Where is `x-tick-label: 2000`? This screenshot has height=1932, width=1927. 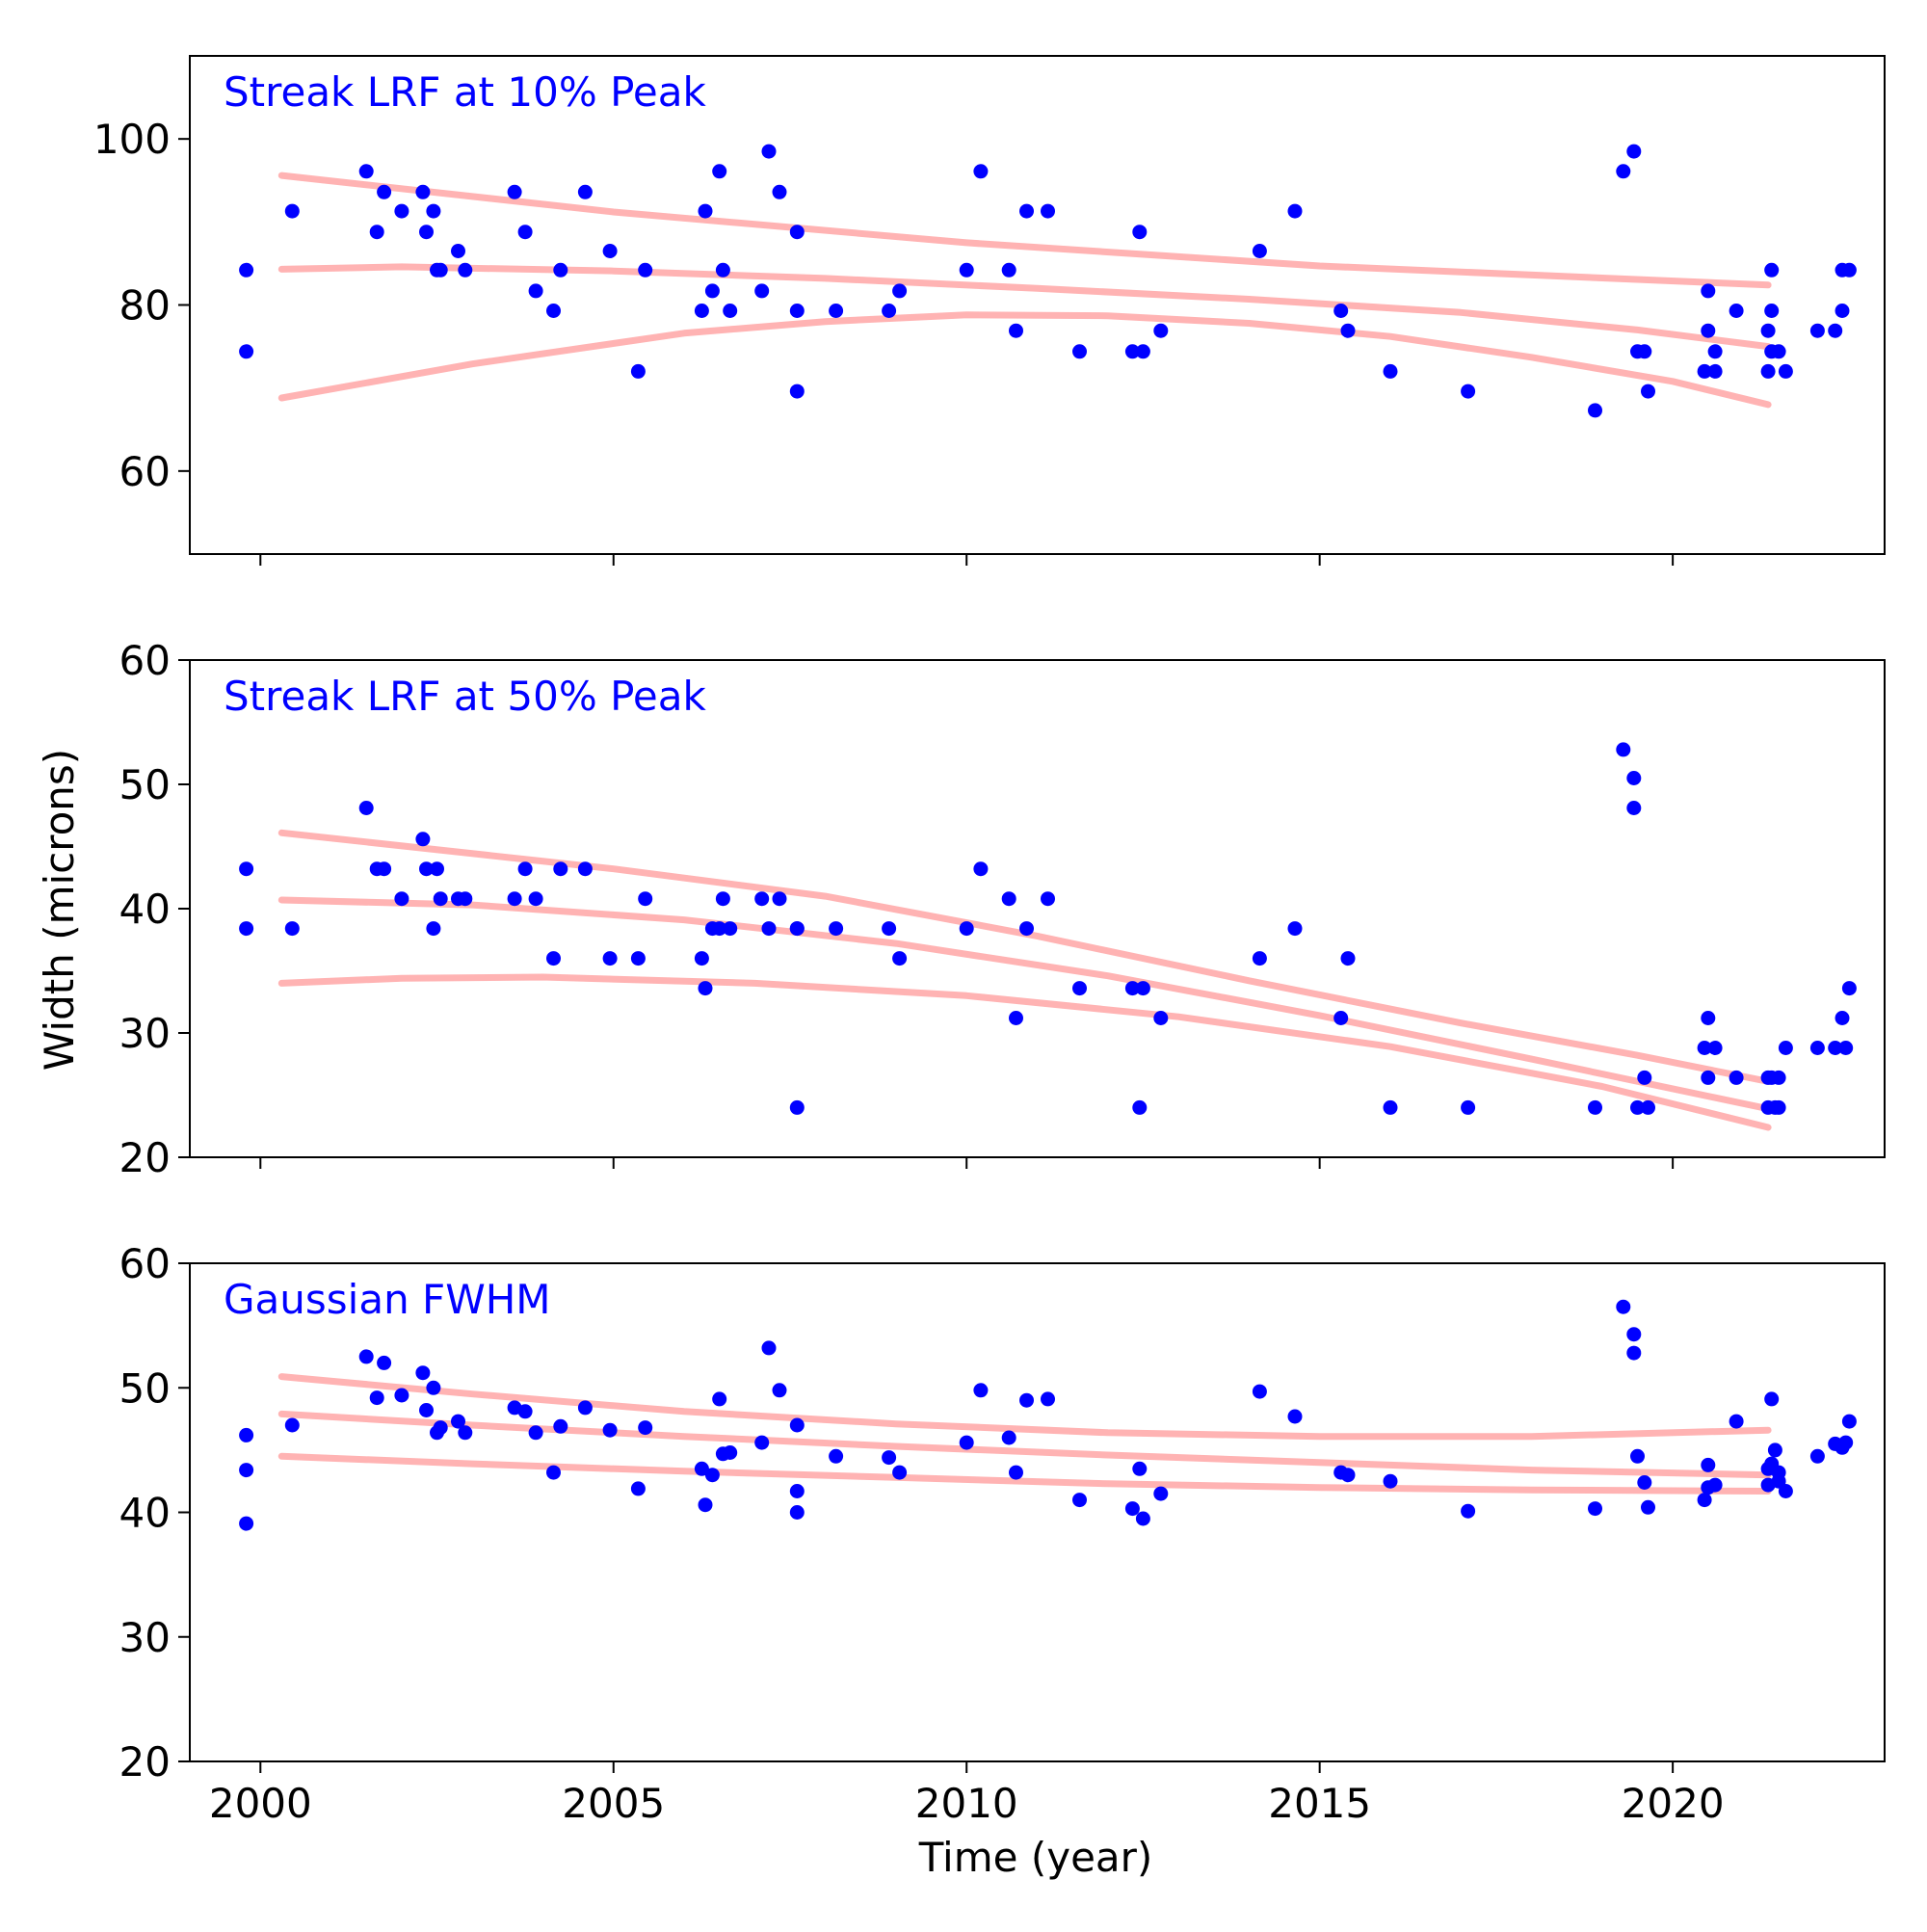 x-tick-label: 2000 is located at coordinates (260, 1803).